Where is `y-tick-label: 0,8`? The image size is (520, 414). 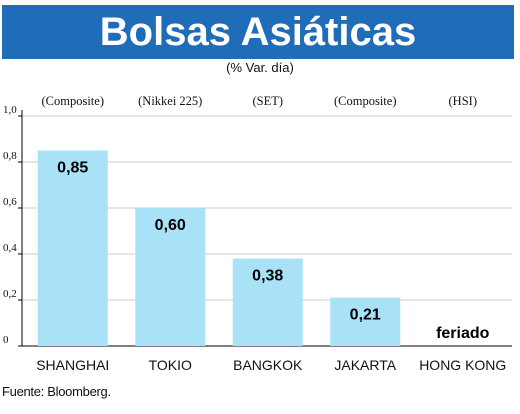
y-tick-label: 0,8 is located at coordinates (10, 156).